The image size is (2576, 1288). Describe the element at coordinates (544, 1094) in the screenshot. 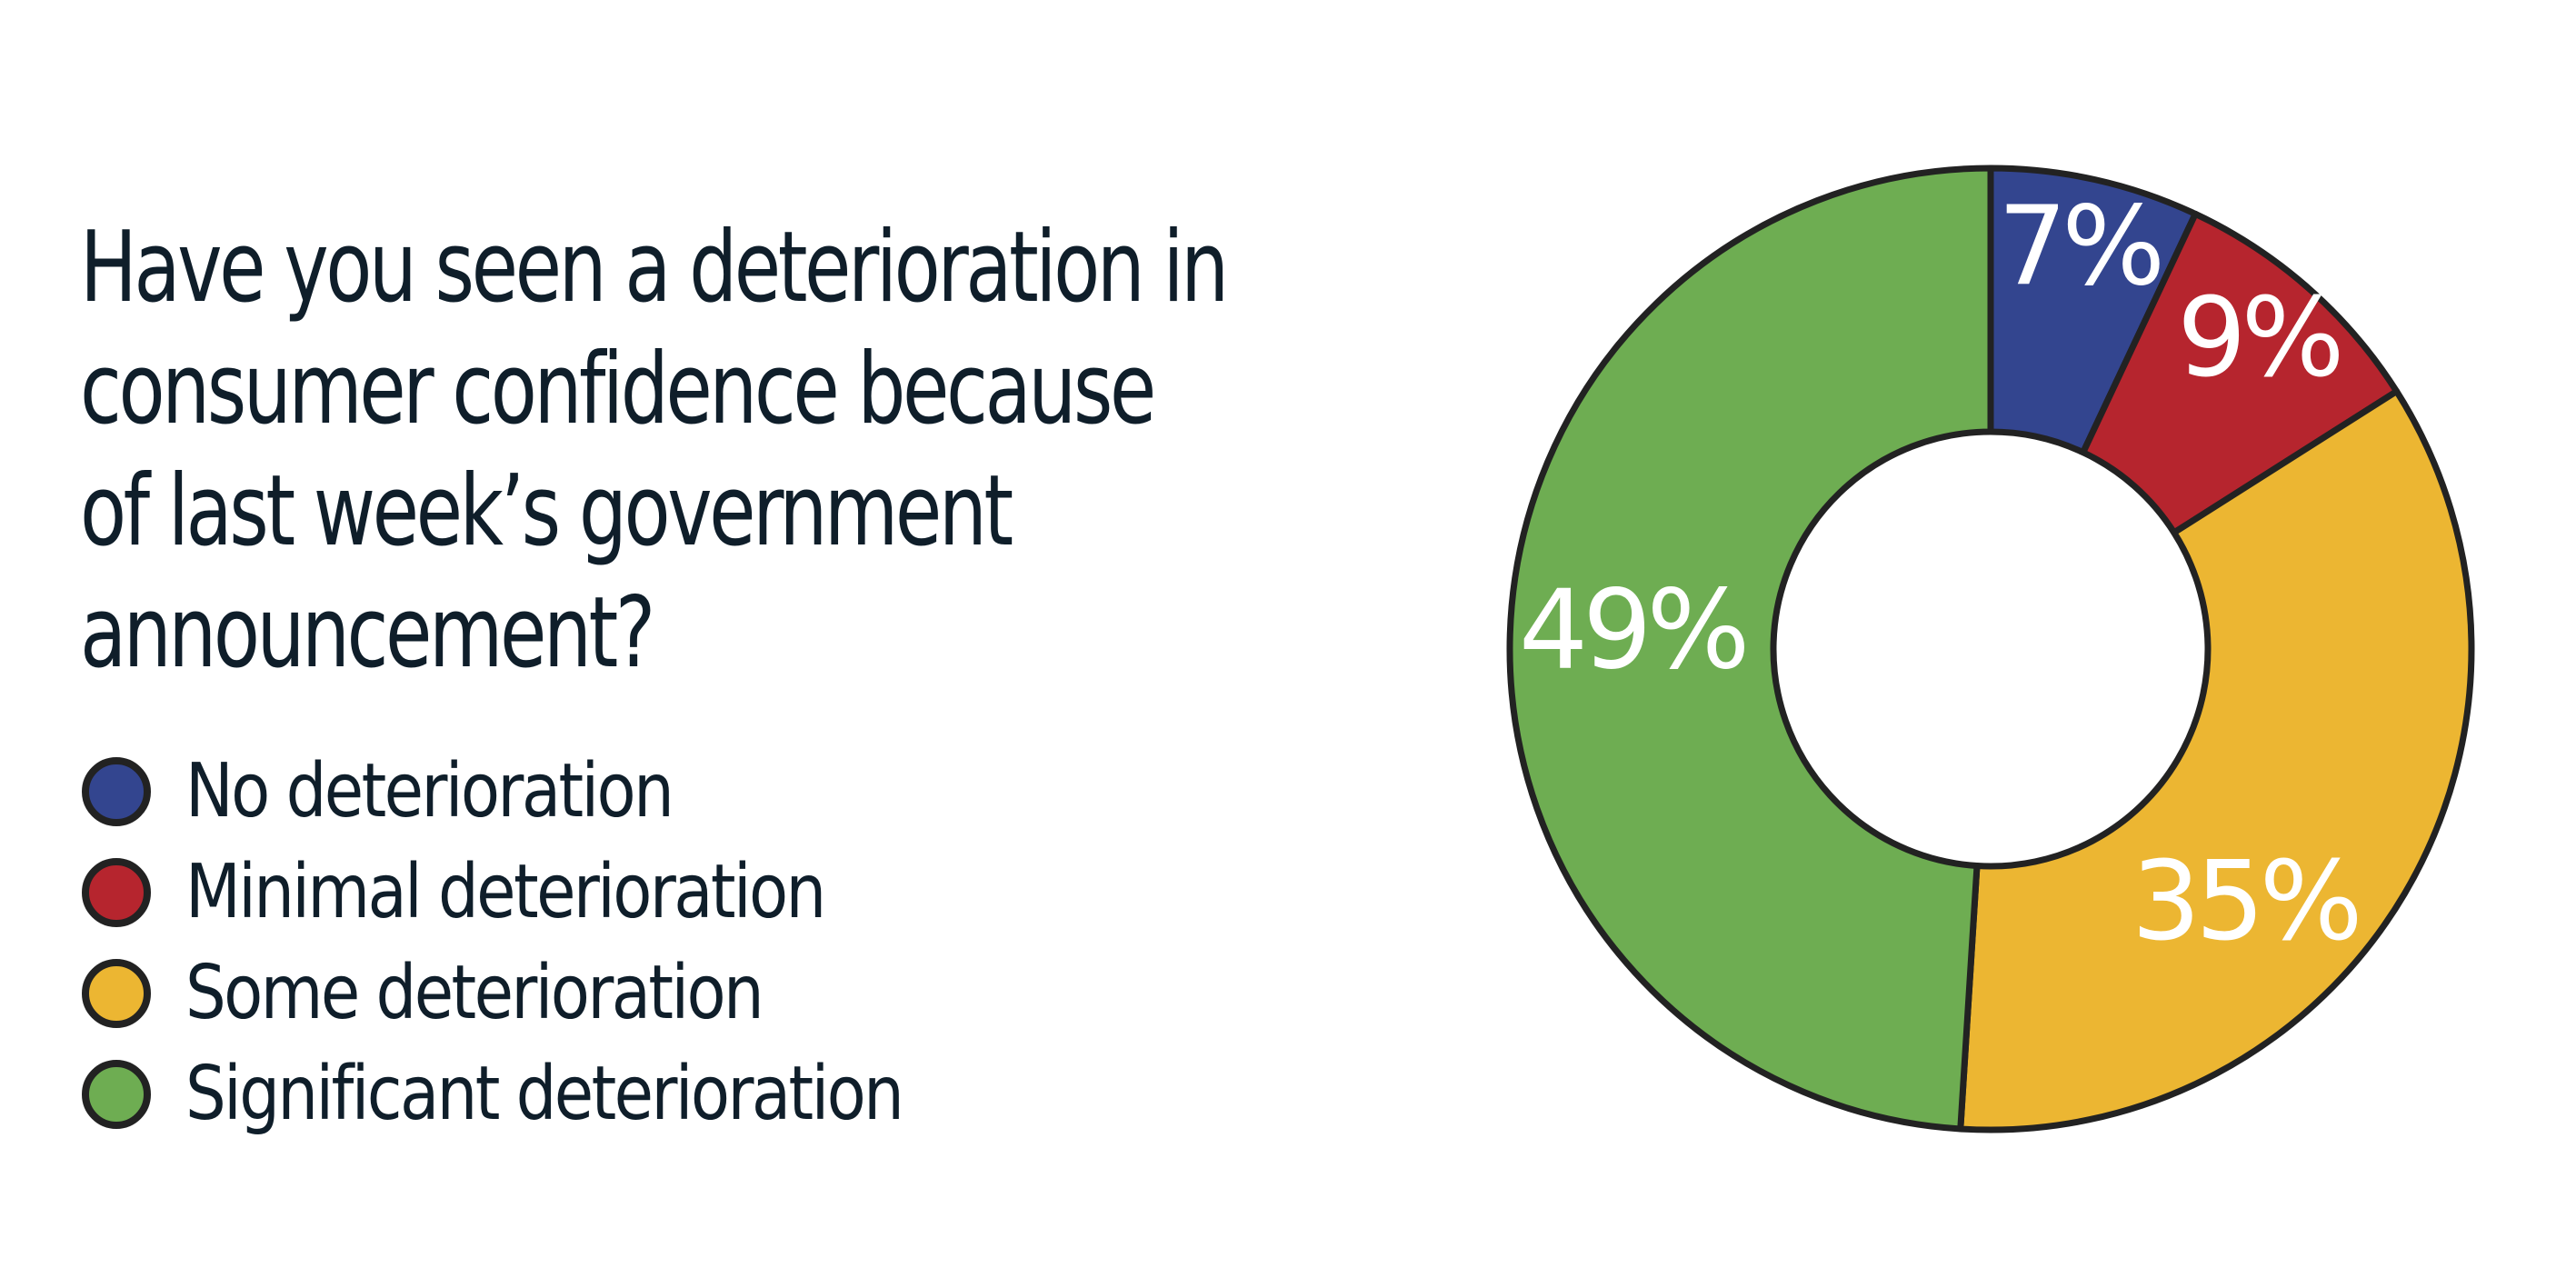

I see `legend-label: Significant deterioration` at that location.